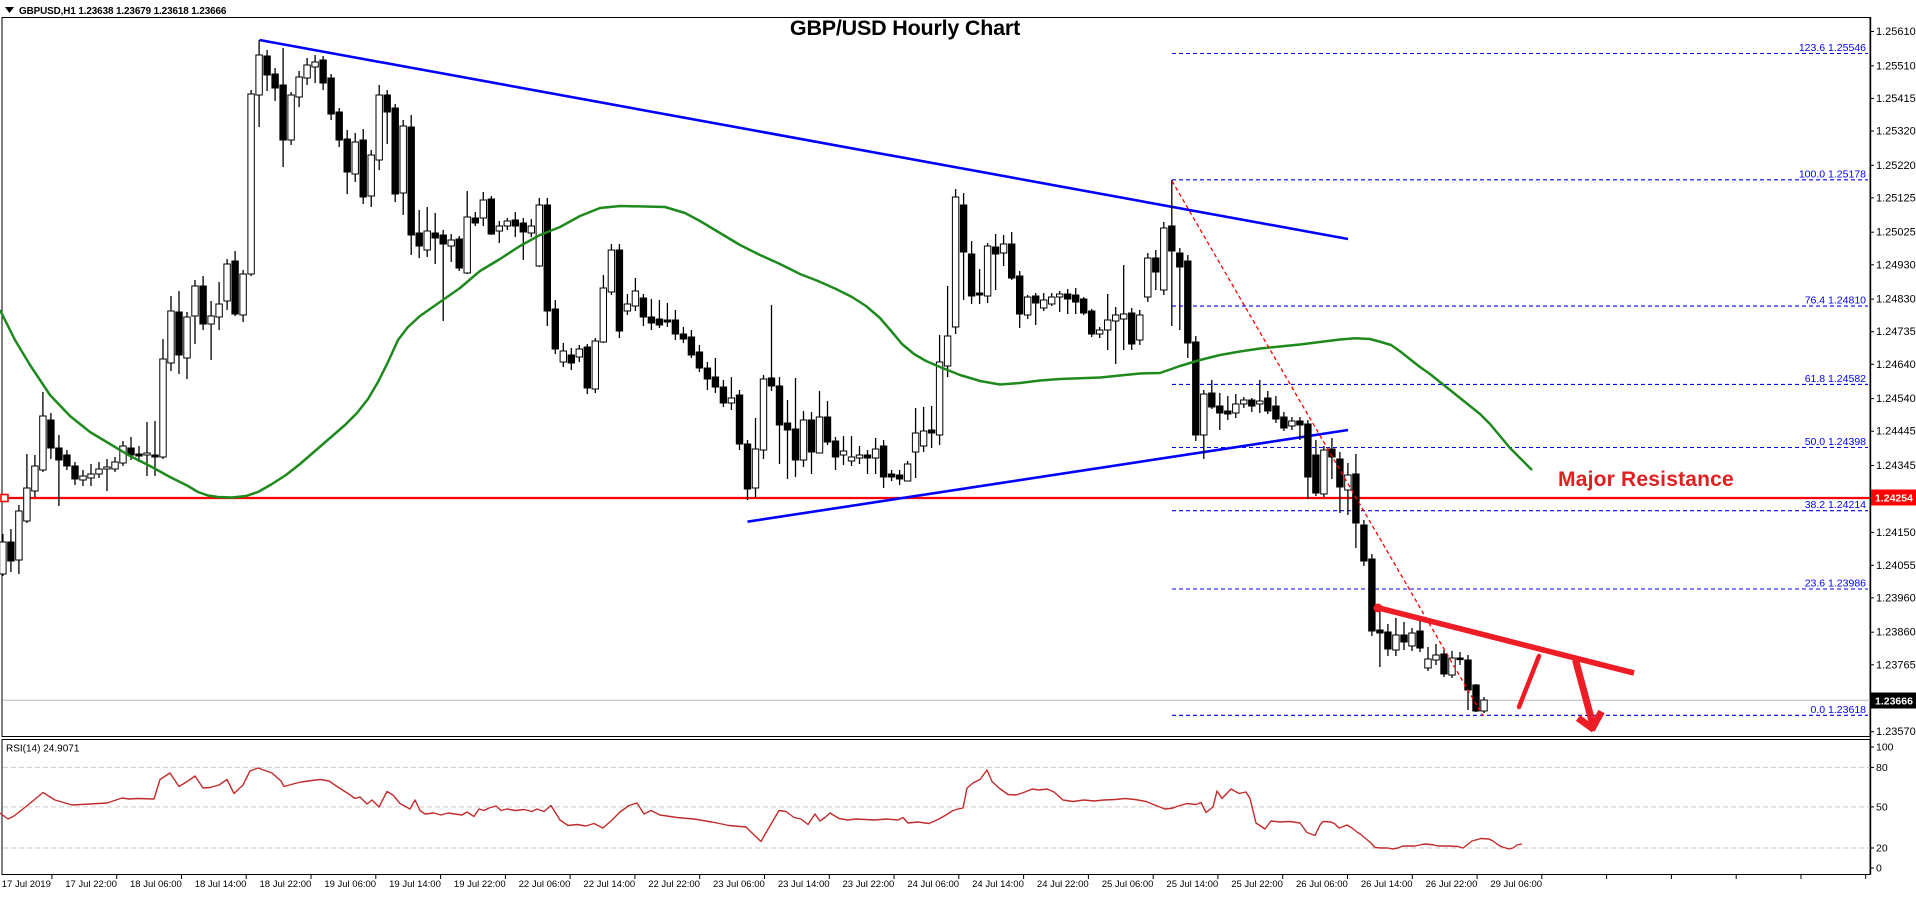  What do you see at coordinates (1894, 702) in the screenshot?
I see `svg-text: 1.23666` at bounding box center [1894, 702].